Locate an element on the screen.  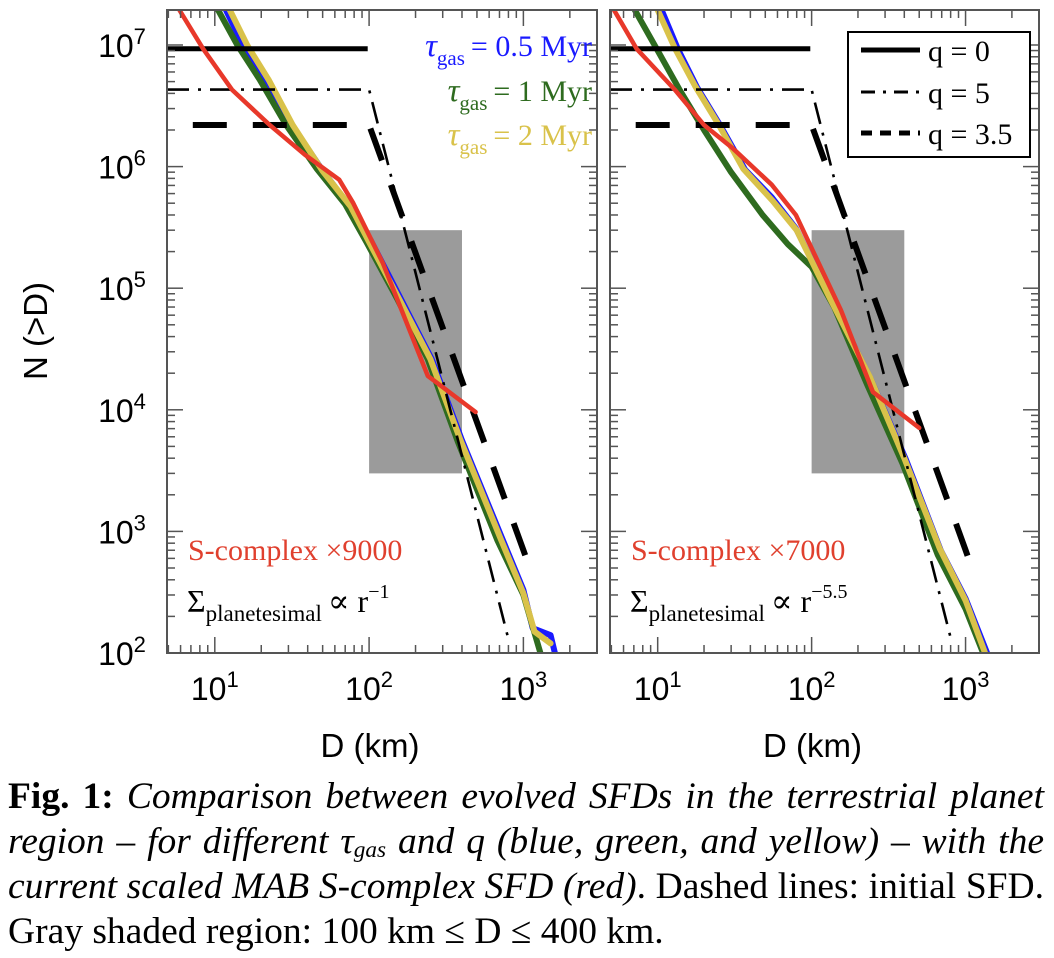
legend-box is located at coordinates (939, 94).